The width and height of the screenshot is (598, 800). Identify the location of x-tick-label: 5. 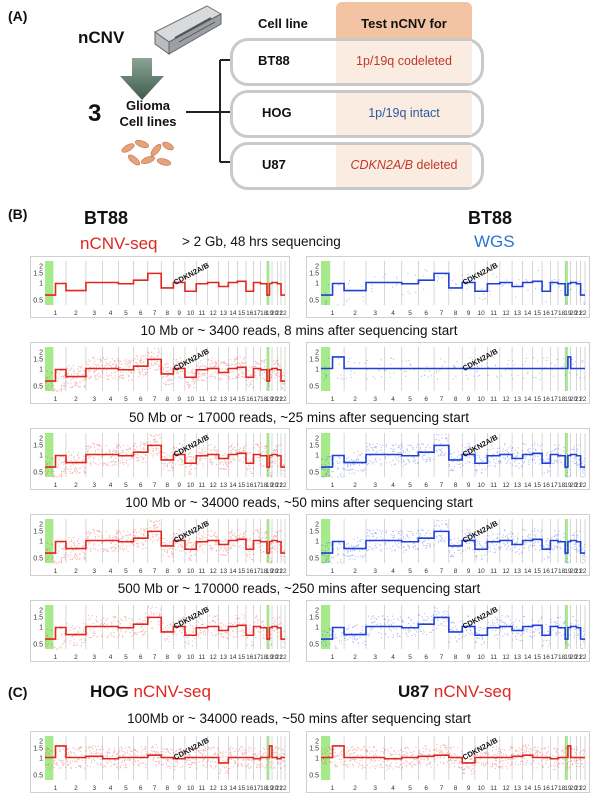
(126, 571).